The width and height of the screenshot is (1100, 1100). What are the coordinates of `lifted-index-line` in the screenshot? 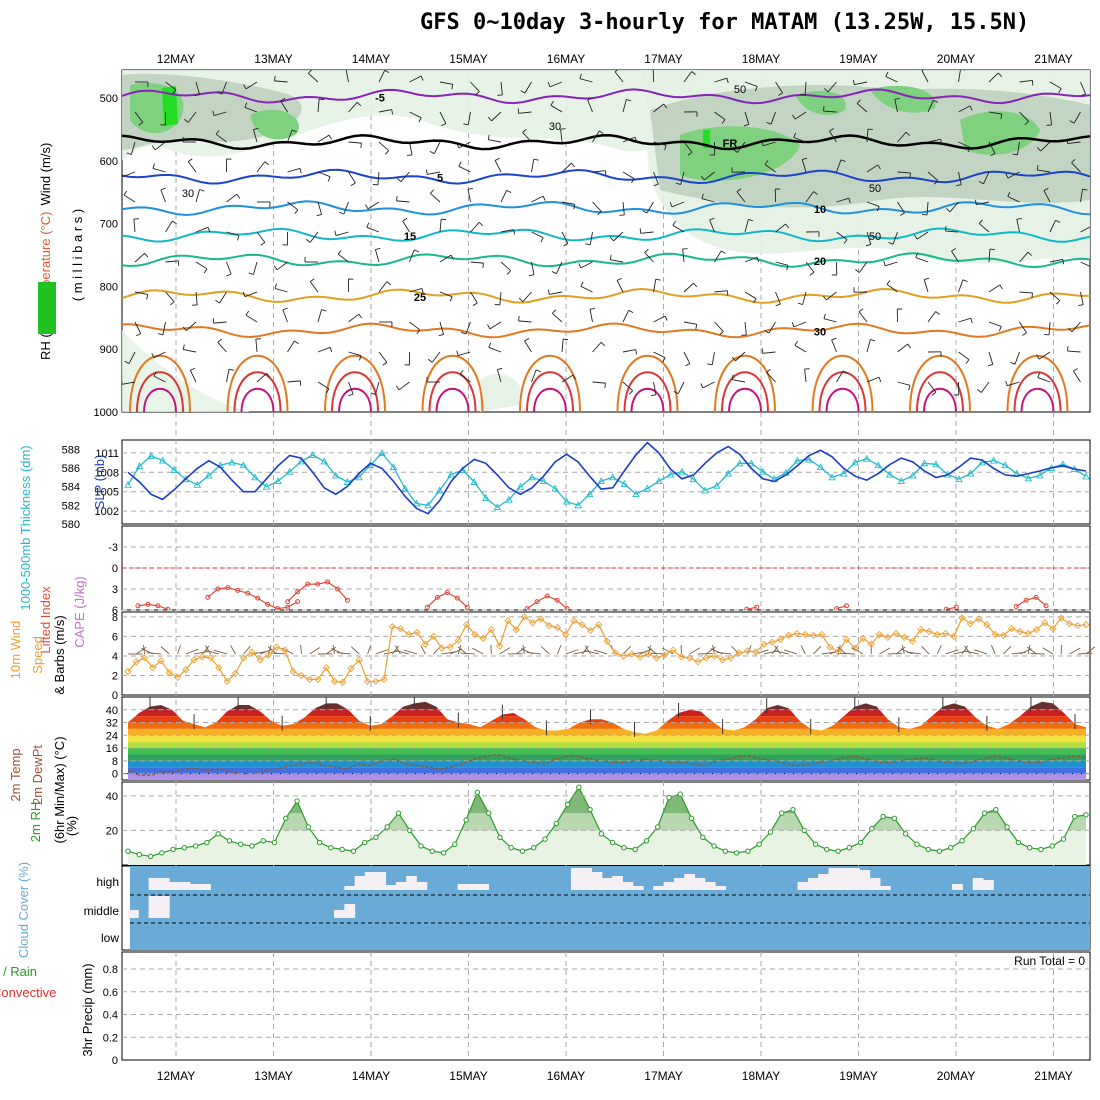 It's located at (153, 606).